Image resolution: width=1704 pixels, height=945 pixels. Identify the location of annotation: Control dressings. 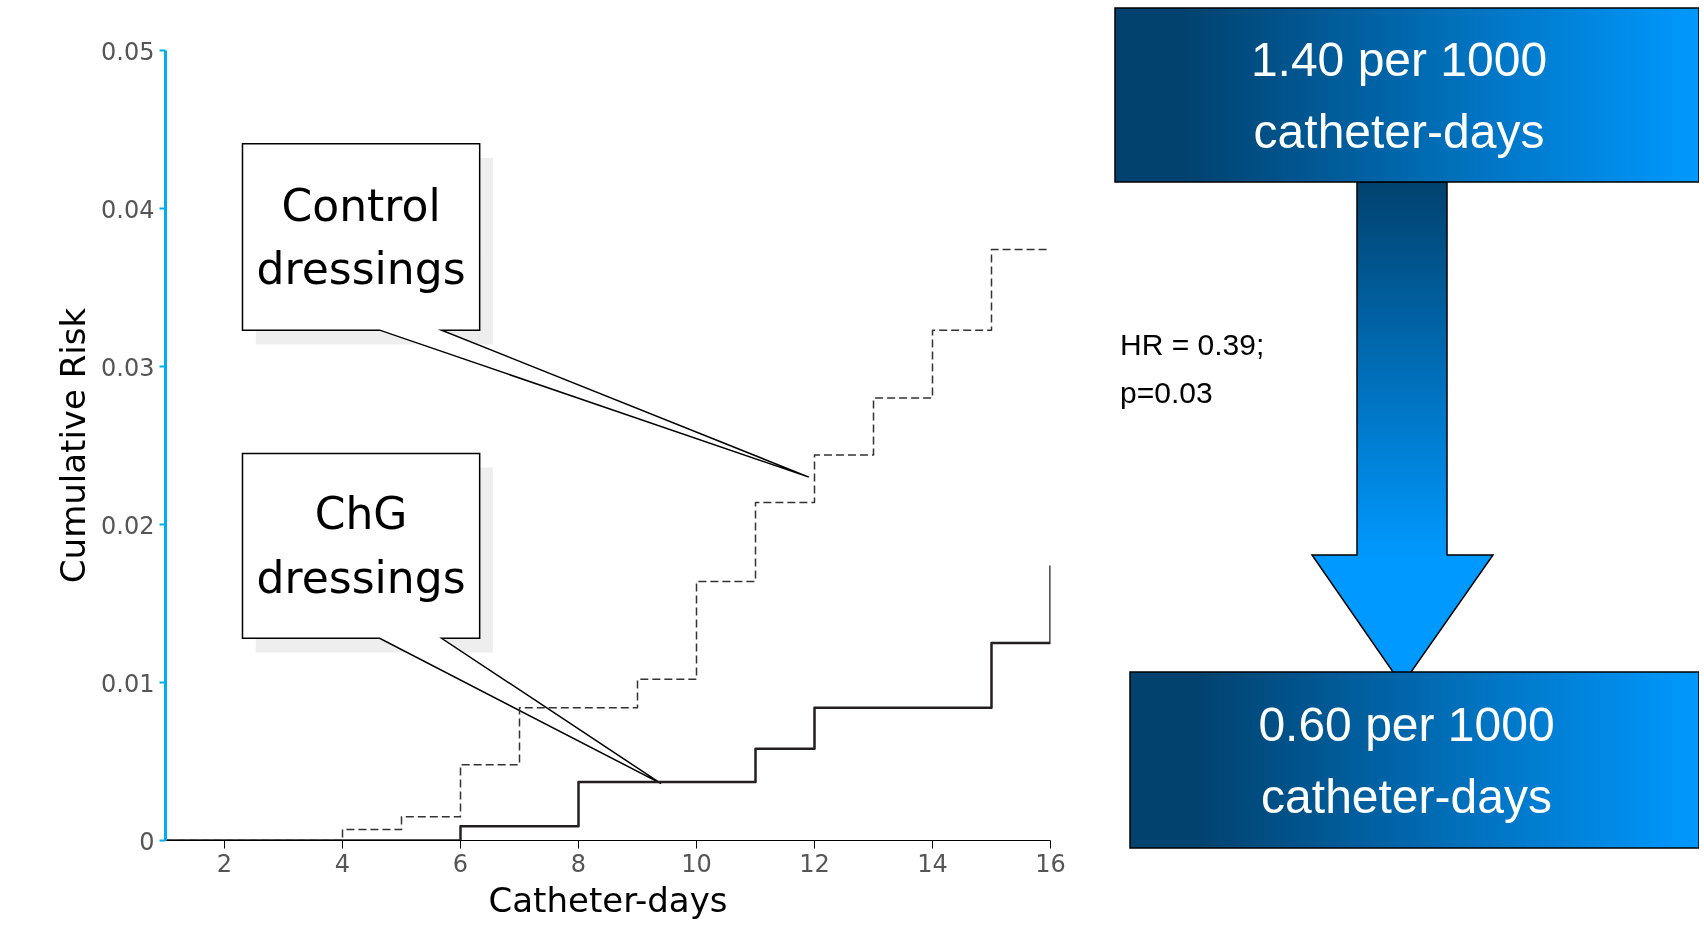
(361, 237).